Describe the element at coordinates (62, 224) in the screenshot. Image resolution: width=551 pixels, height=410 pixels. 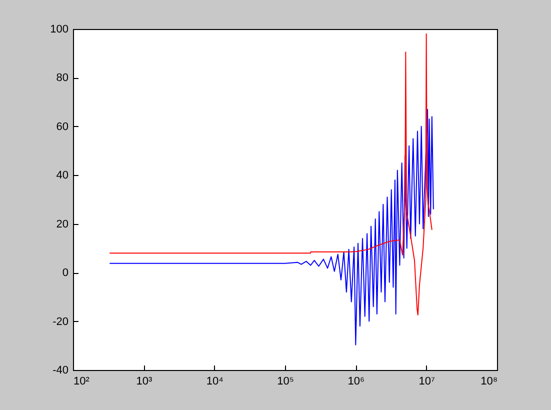
I see `y-tick-label: 20` at that location.